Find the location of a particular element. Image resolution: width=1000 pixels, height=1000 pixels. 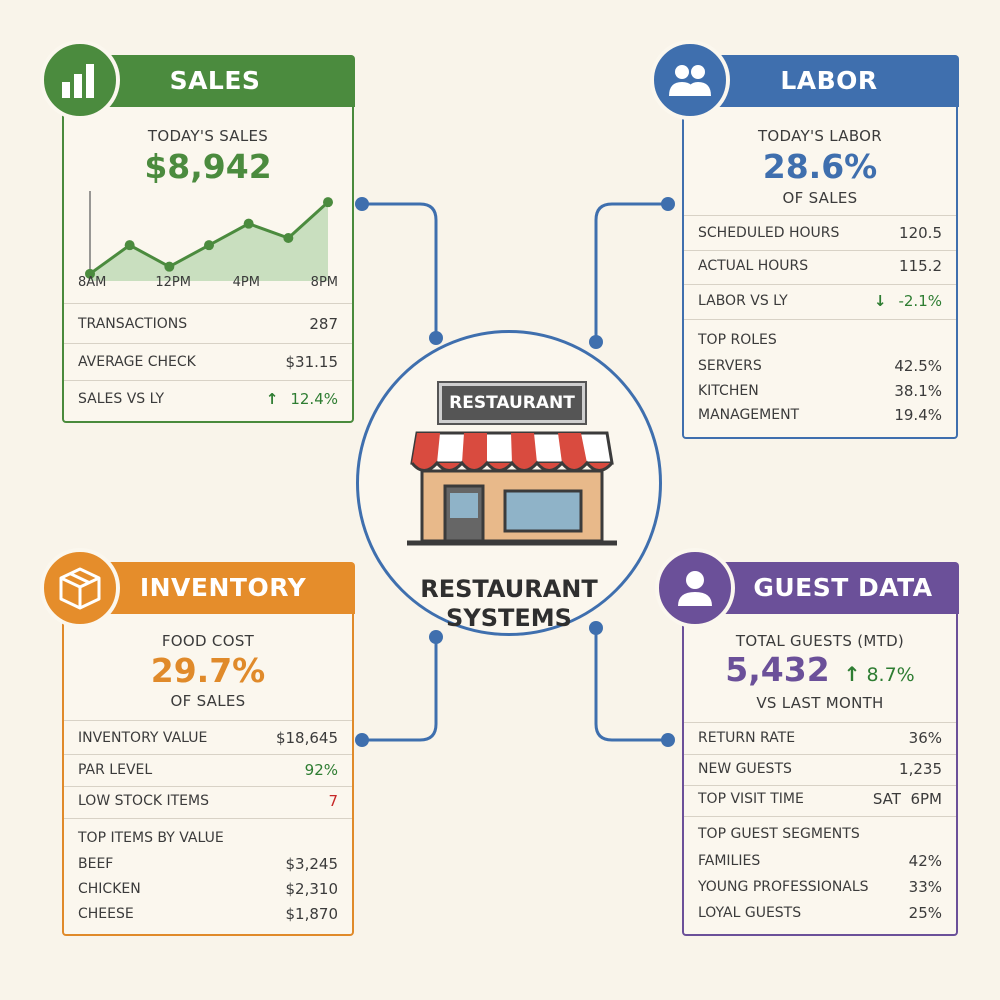

labor-kpi-sub: OF SALES is located at coordinates (820, 198).